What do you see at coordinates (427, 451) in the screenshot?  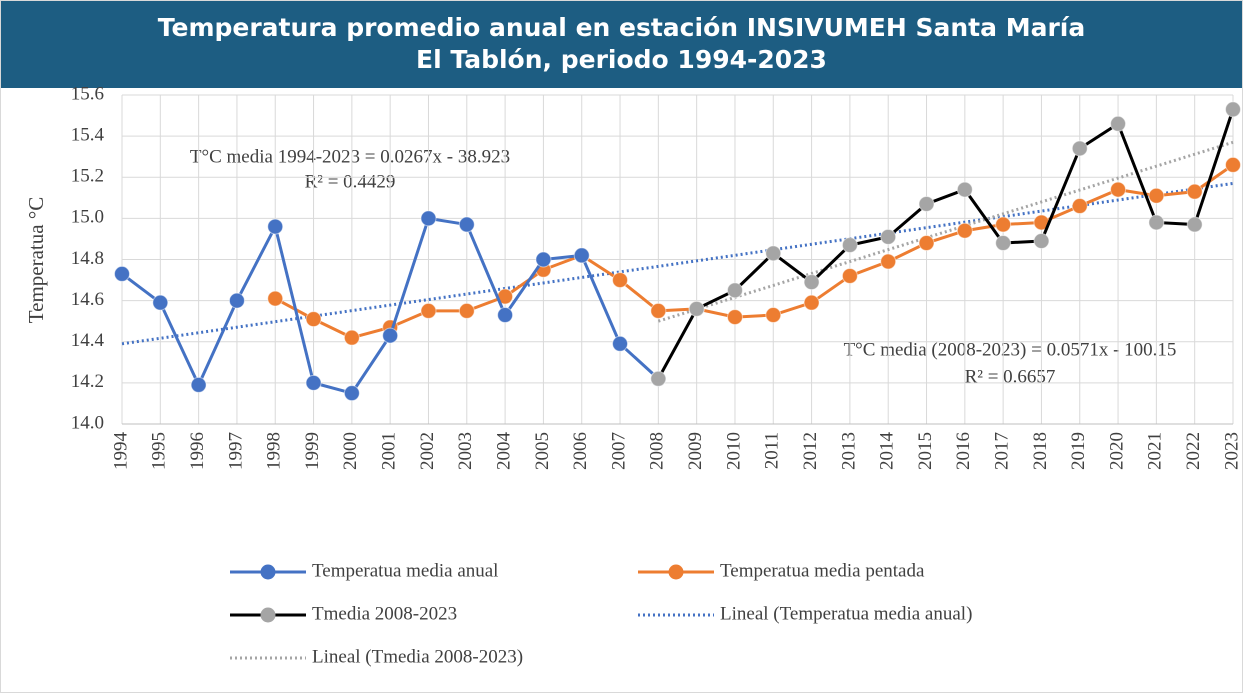 I see `x-tick-label: 2002` at bounding box center [427, 451].